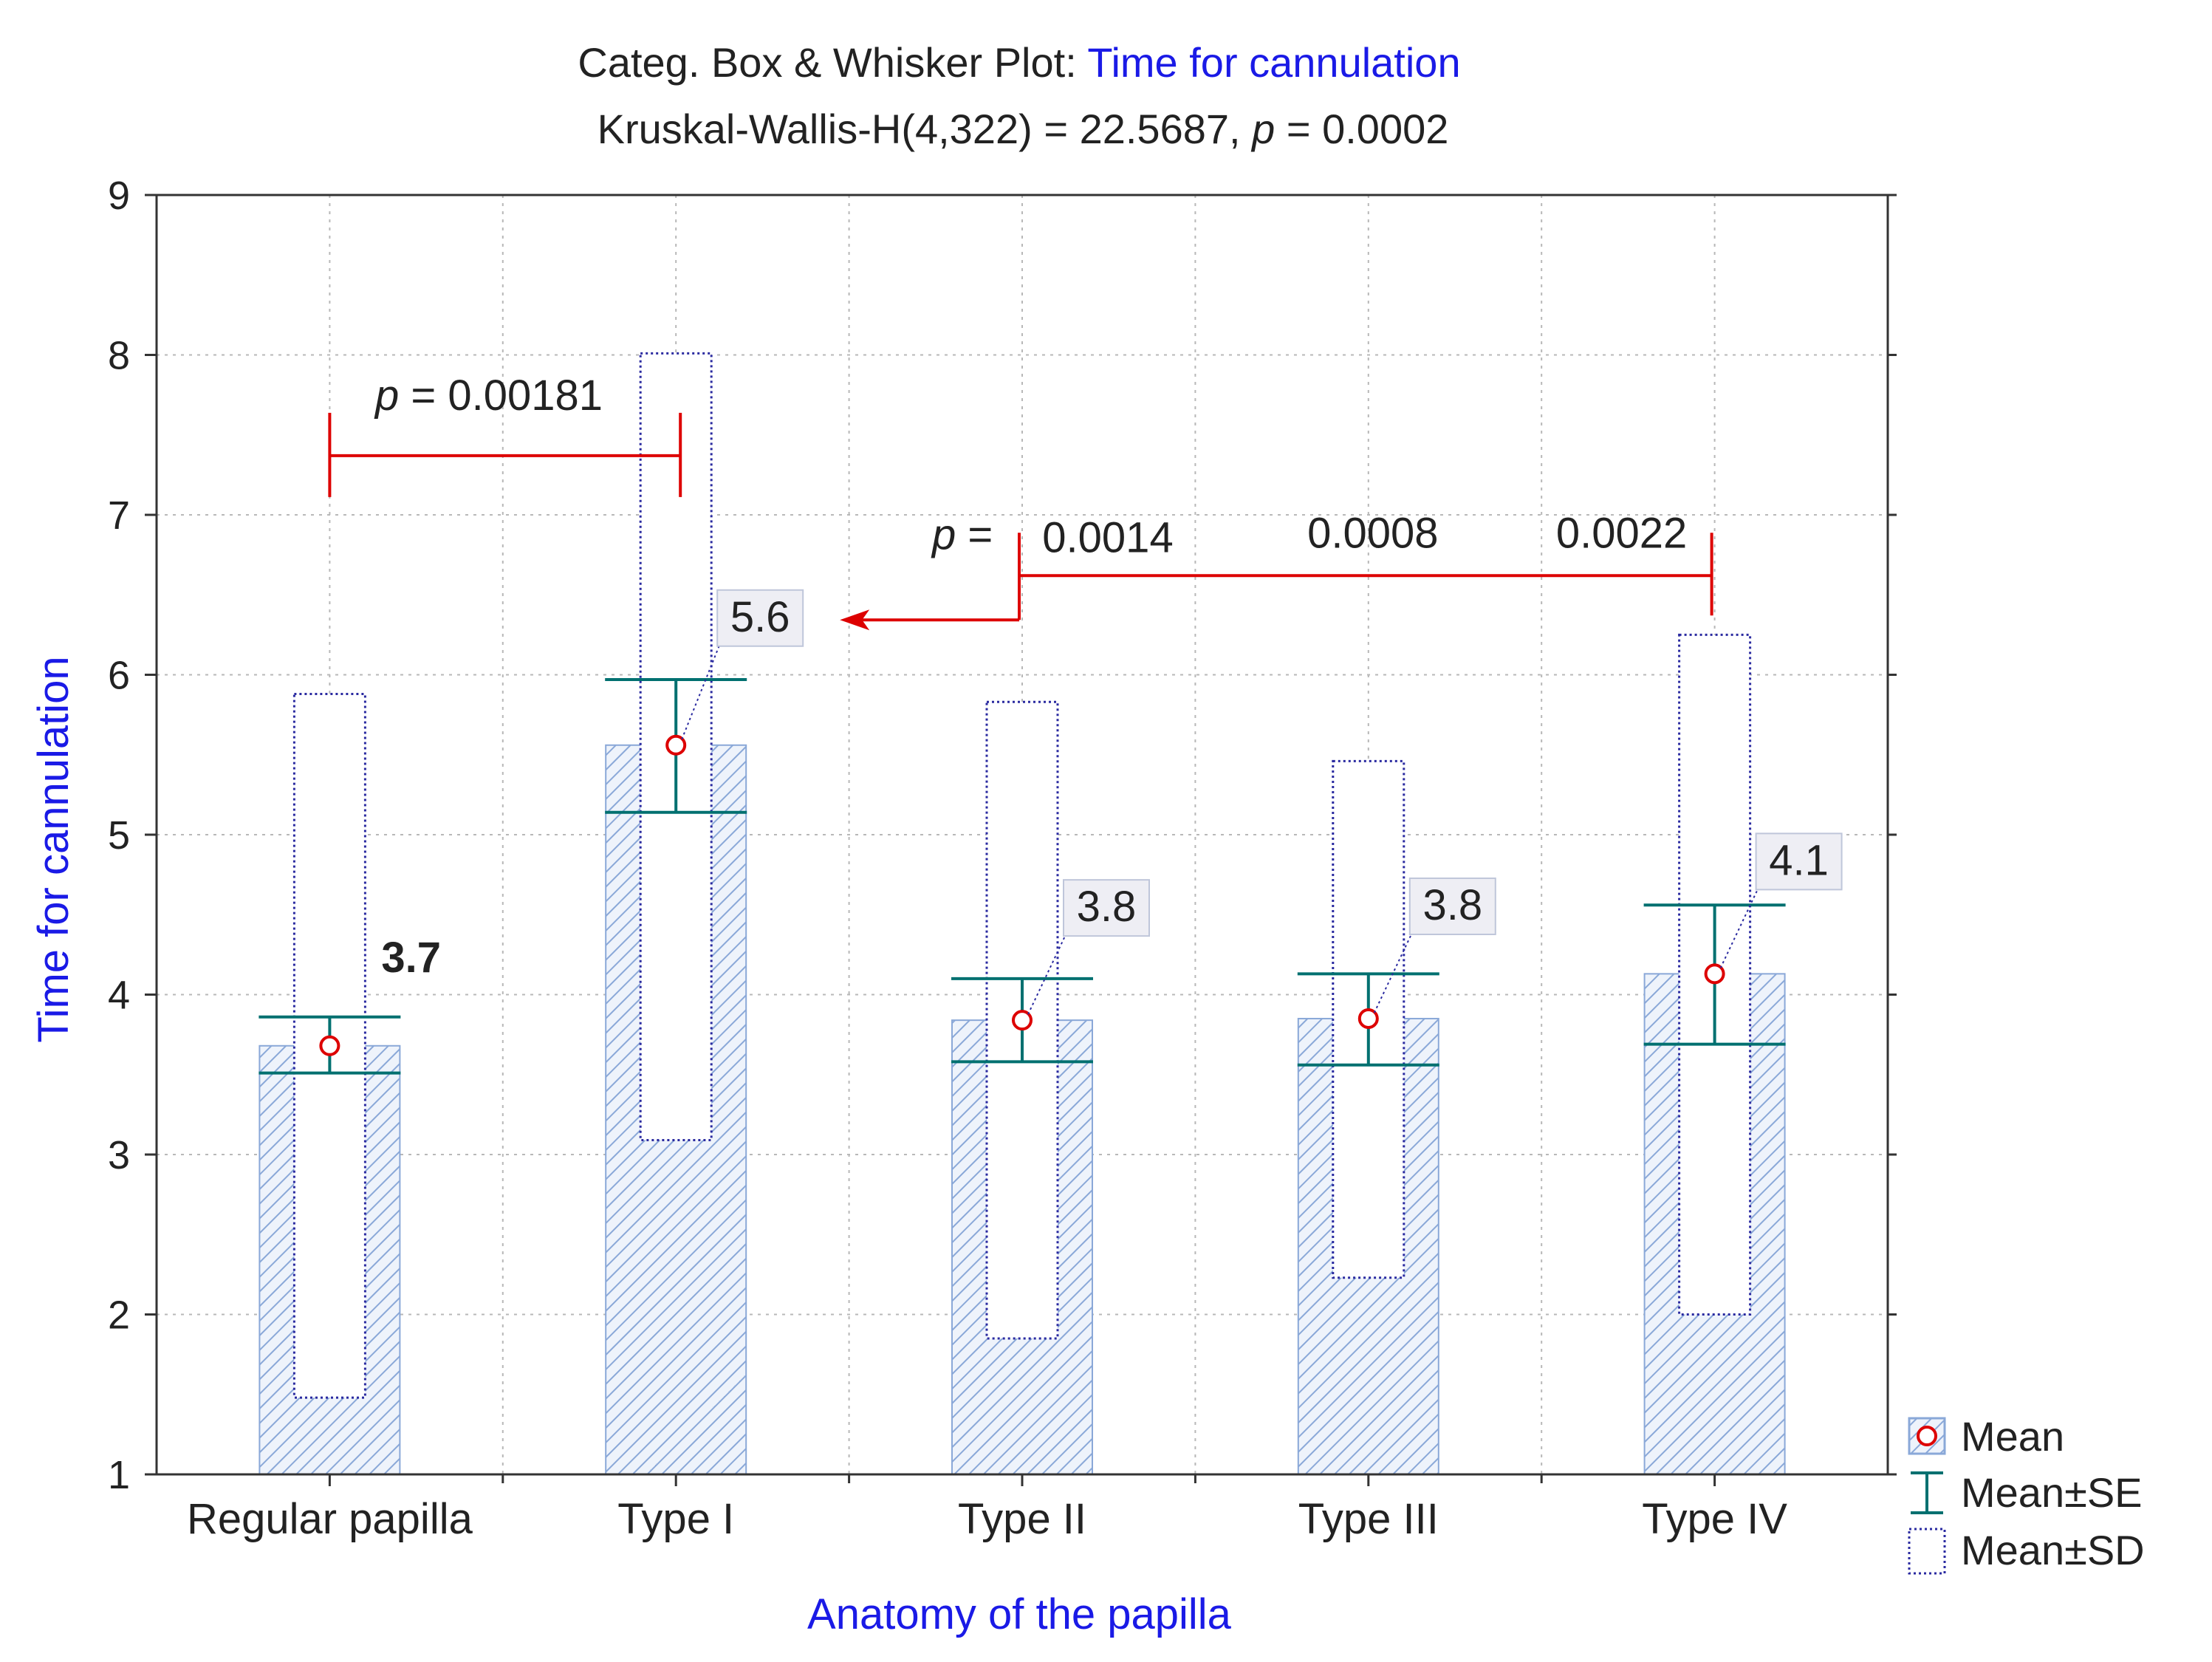 This screenshot has width=2212, height=1662. Describe the element at coordinates (119, 1155) in the screenshot. I see `y-tick-label: 3` at that location.